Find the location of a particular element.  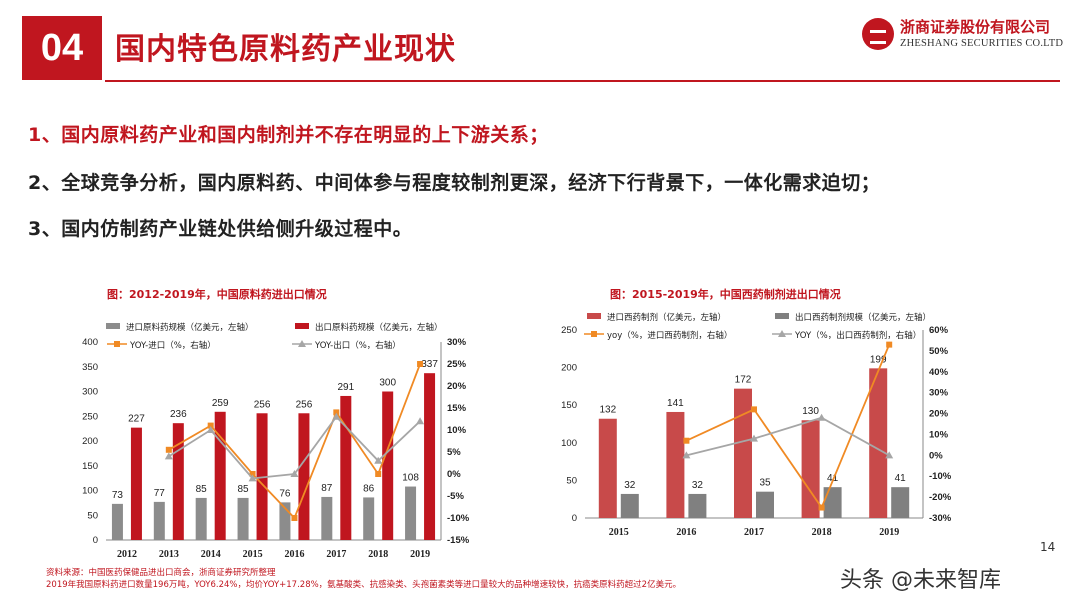

bar-value-label: 291 is located at coordinates (345, 387).